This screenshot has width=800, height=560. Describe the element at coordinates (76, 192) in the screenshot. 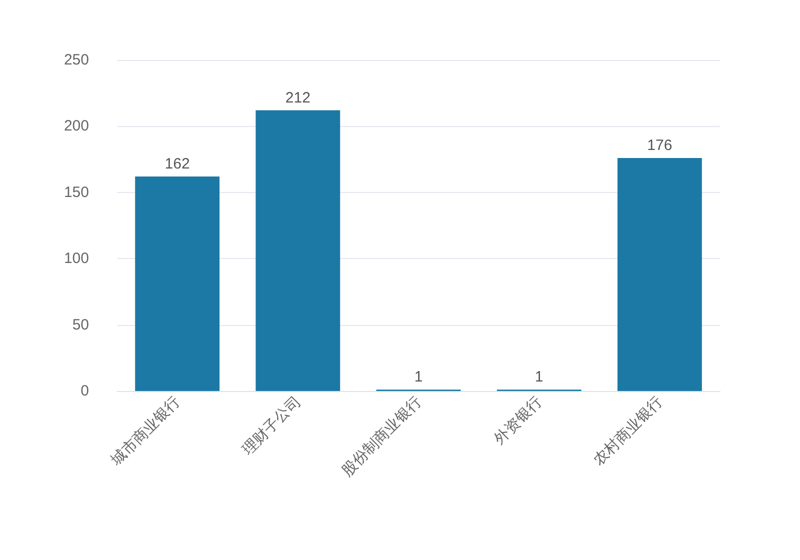

I see `y-tick-label: 150` at that location.